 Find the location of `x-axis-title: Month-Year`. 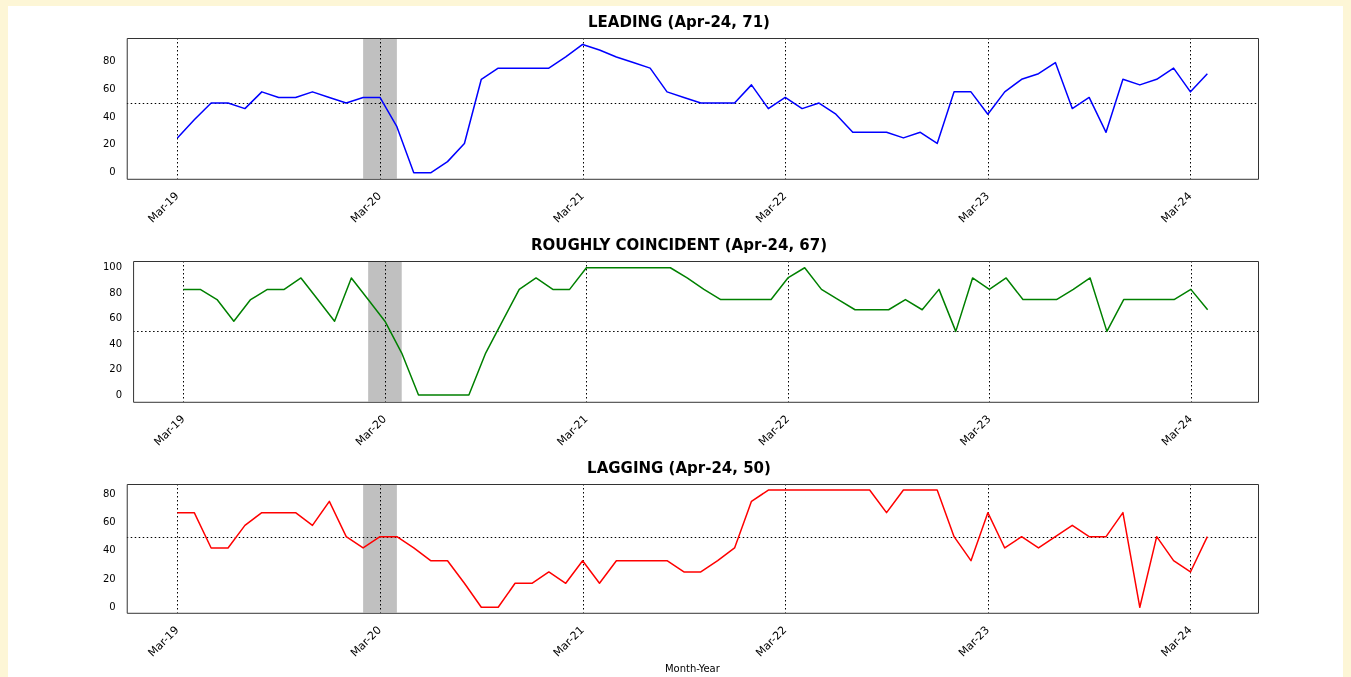

x-axis-title: Month-Year is located at coordinates (692, 668).